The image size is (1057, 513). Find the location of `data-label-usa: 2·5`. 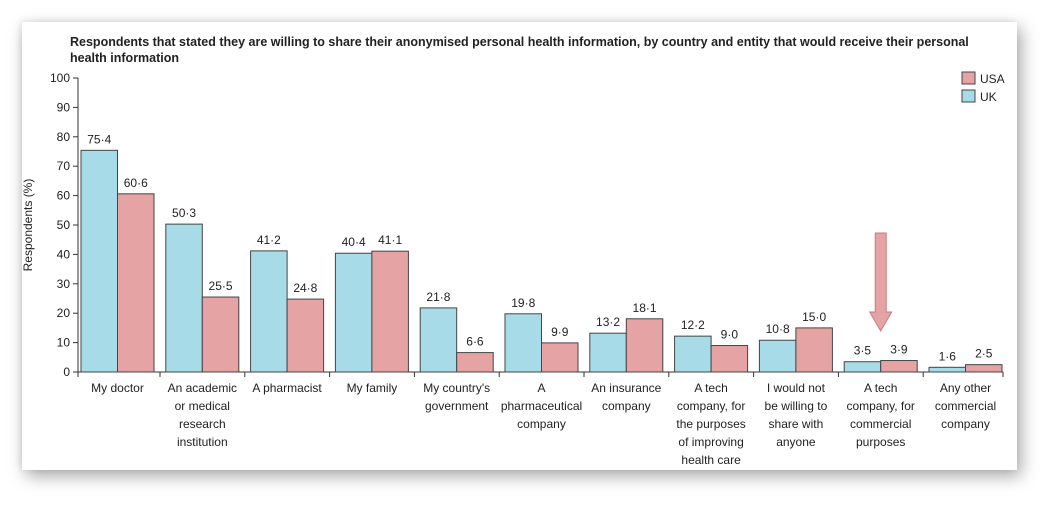

data-label-usa: 2·5 is located at coordinates (984, 354).